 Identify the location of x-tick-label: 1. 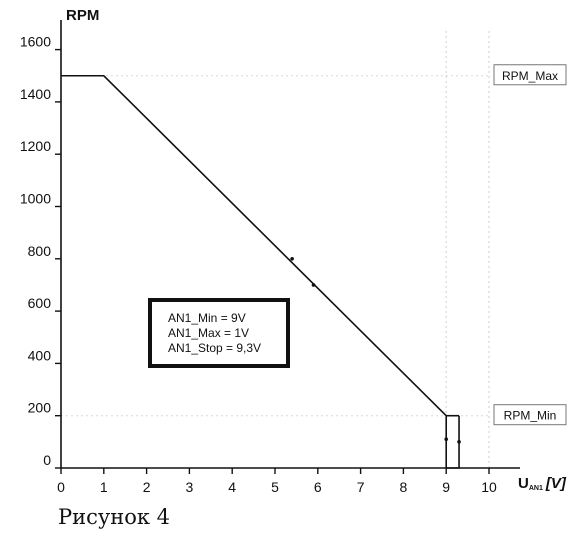
(104, 487).